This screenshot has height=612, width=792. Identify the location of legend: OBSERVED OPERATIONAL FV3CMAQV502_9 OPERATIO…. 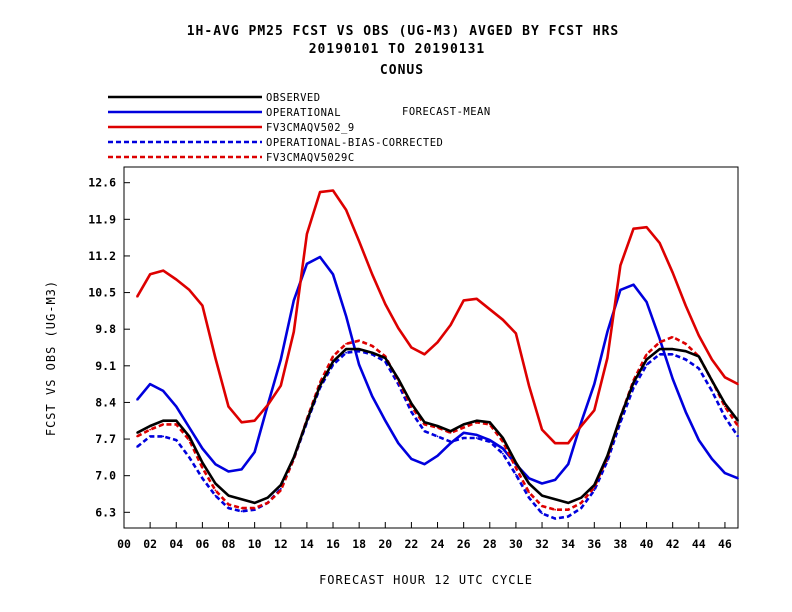
(275, 128).